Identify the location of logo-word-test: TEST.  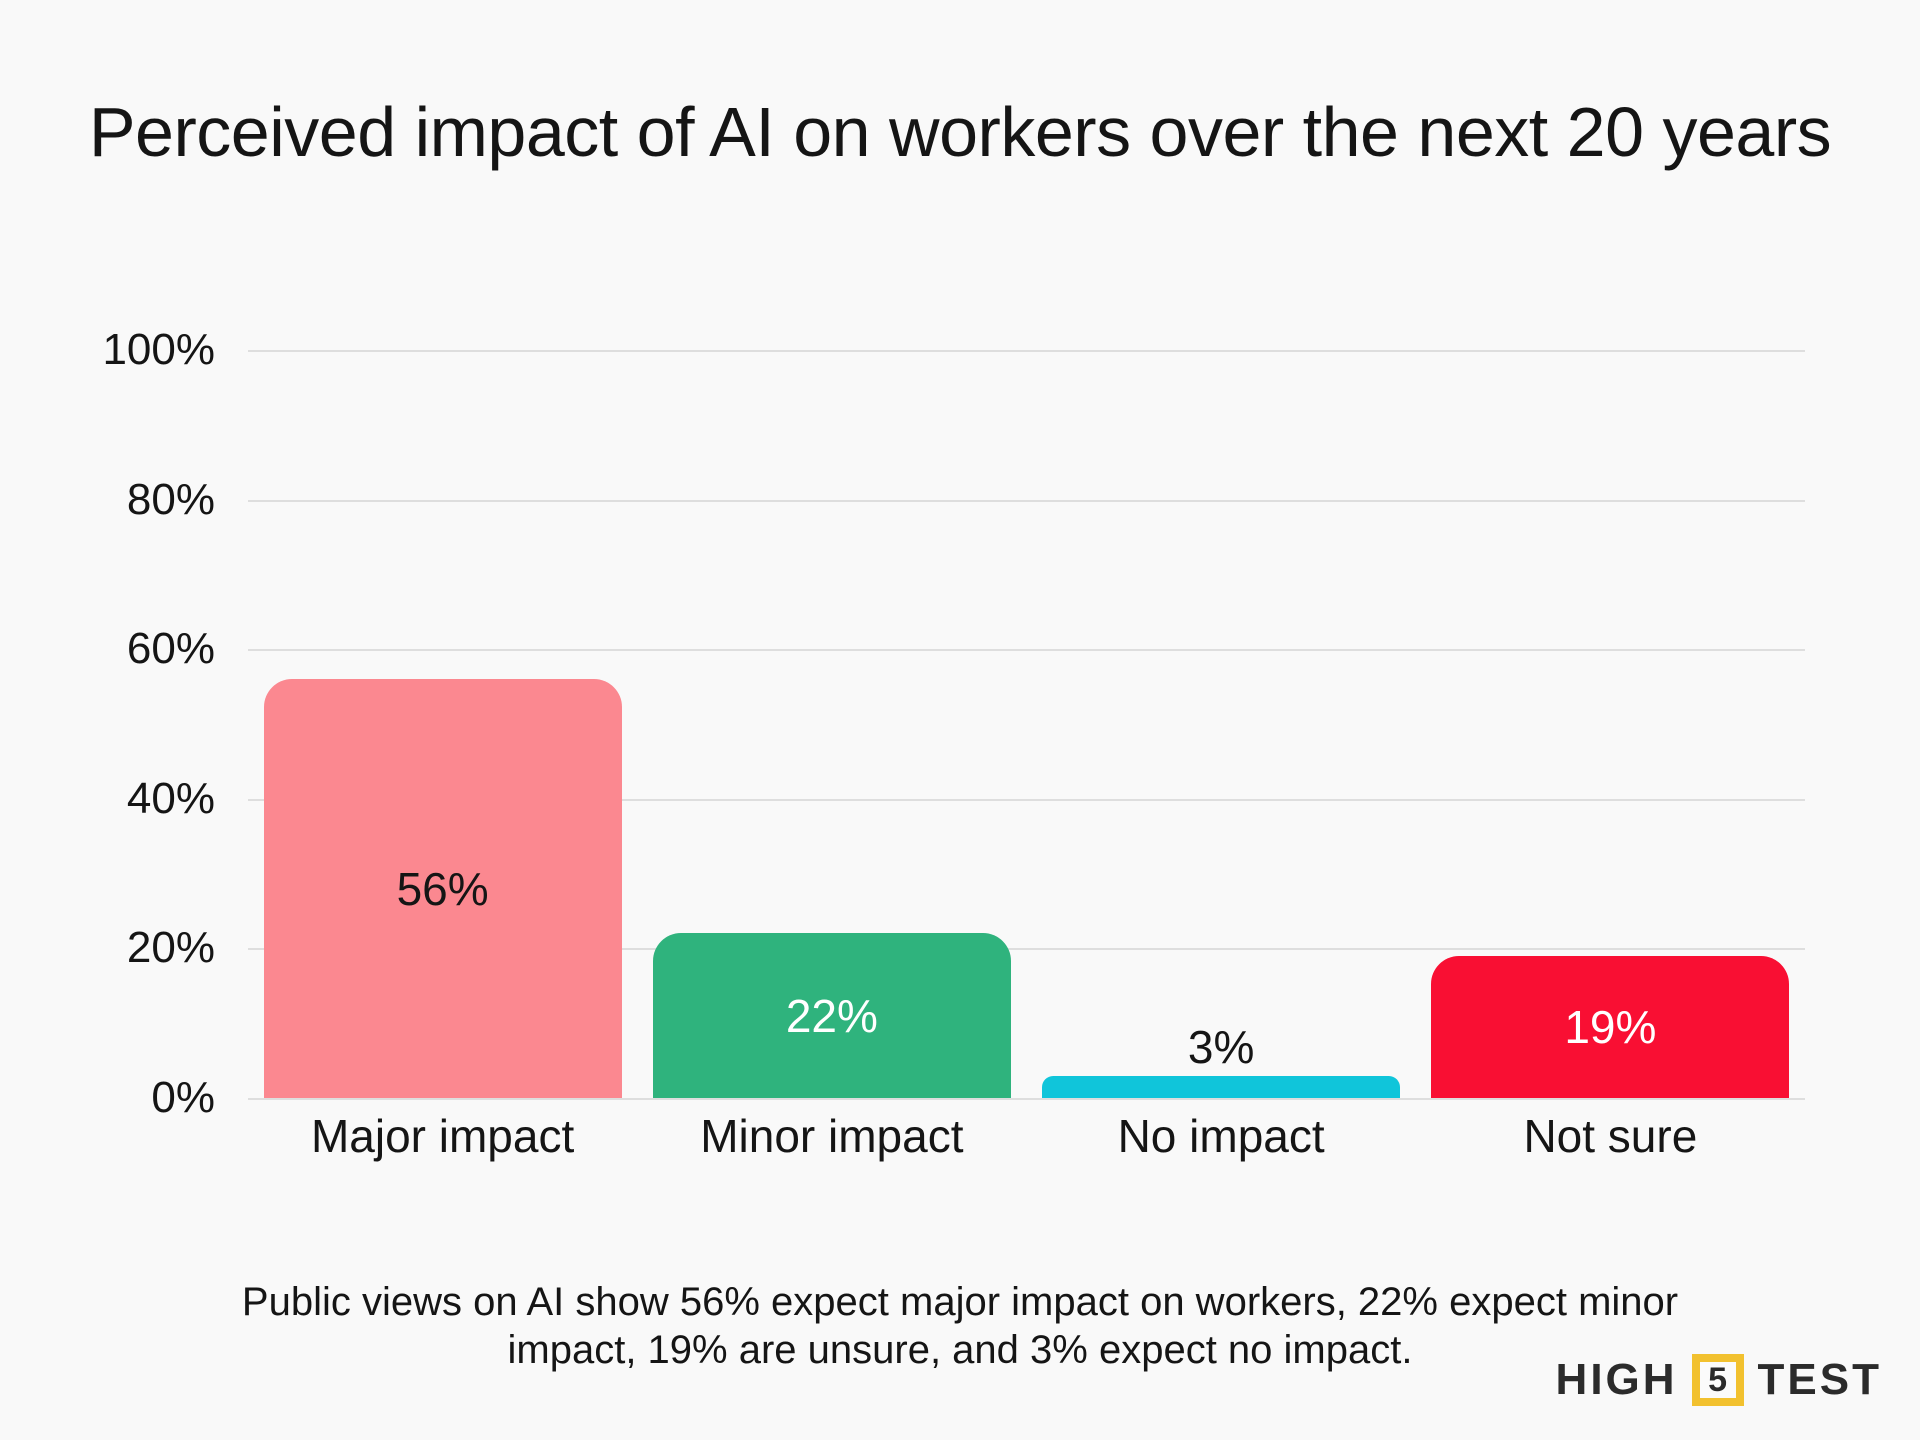
(1819, 1379).